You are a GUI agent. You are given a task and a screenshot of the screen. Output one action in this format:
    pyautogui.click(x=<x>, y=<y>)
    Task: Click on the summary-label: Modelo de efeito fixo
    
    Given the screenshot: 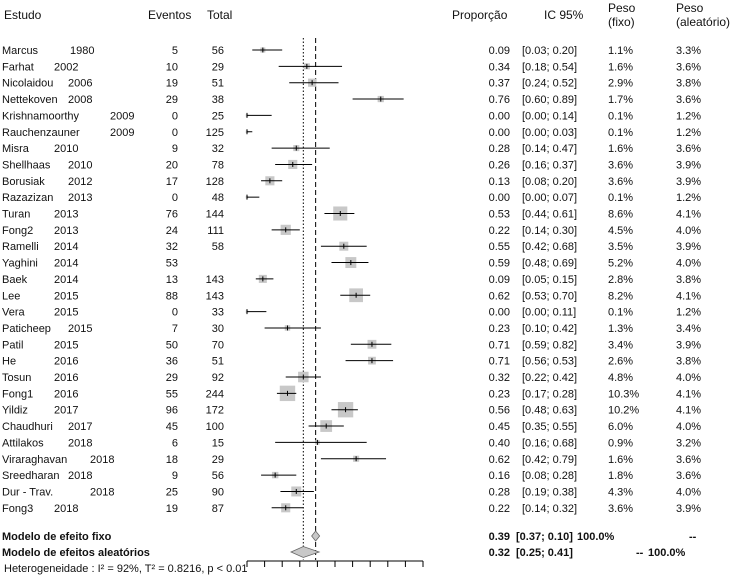 What is the action you would take?
    pyautogui.click(x=57, y=537)
    